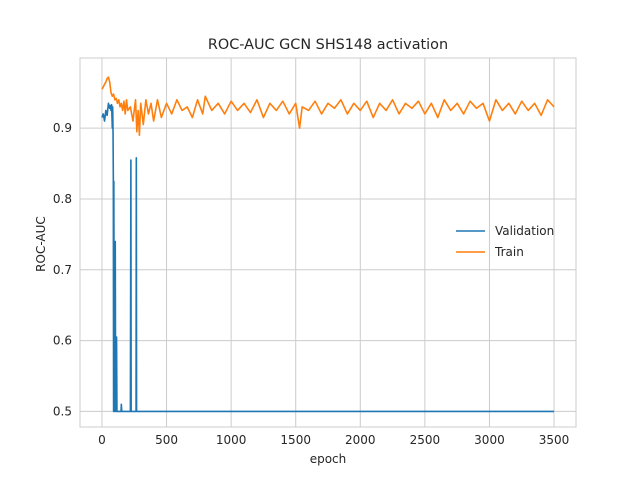  I want to click on x-tick-label: 3500, so click(554, 440).